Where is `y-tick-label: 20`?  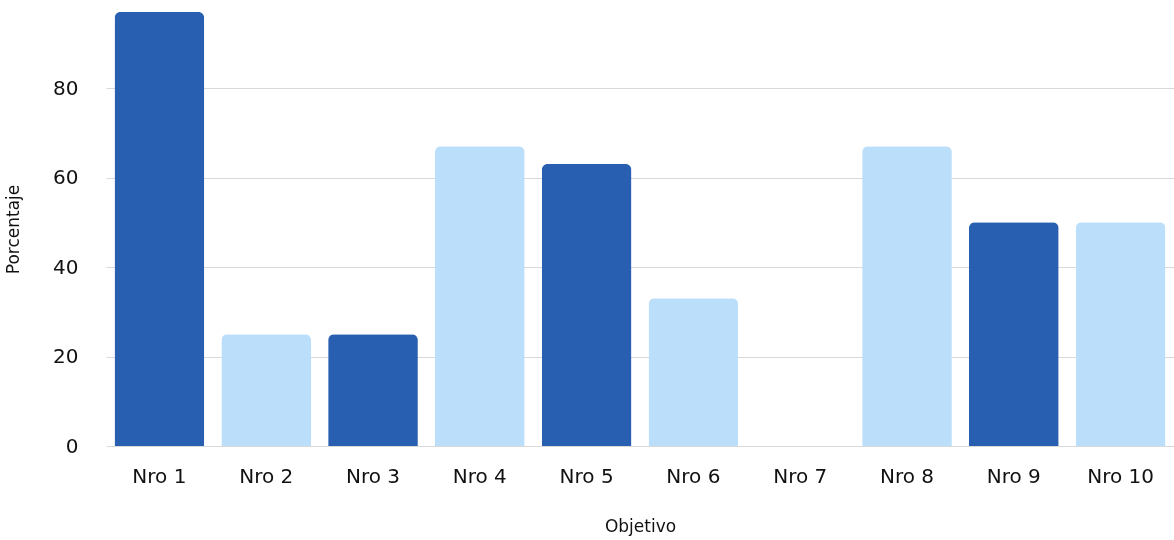
y-tick-label: 20 is located at coordinates (66, 356).